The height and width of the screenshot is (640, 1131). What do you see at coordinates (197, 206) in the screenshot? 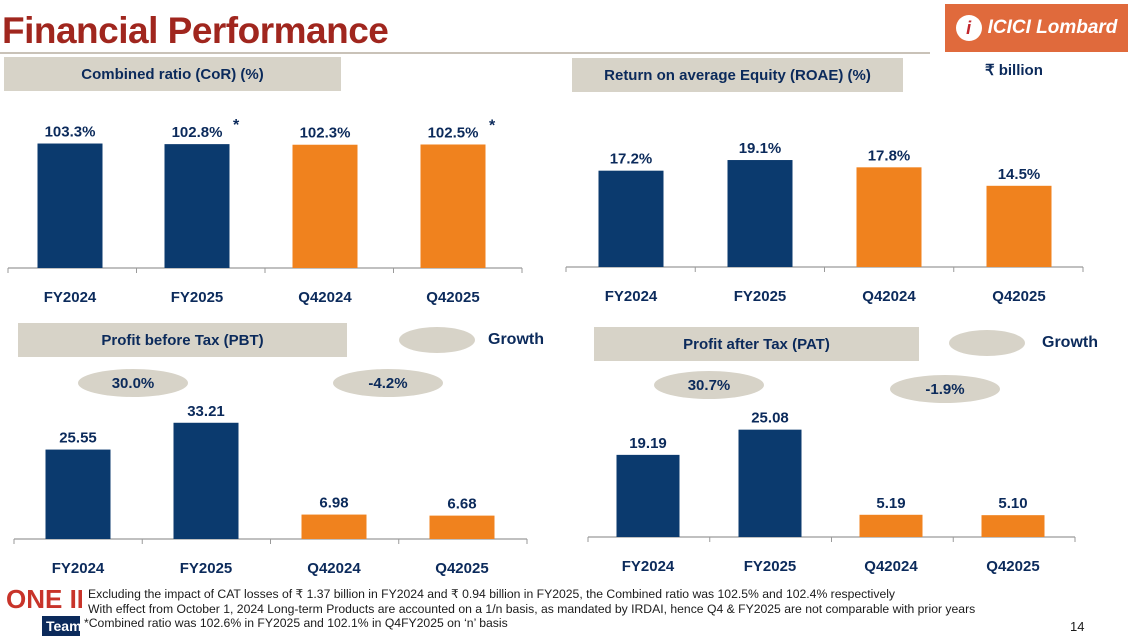
I see `cor-bar-fy2025` at bounding box center [197, 206].